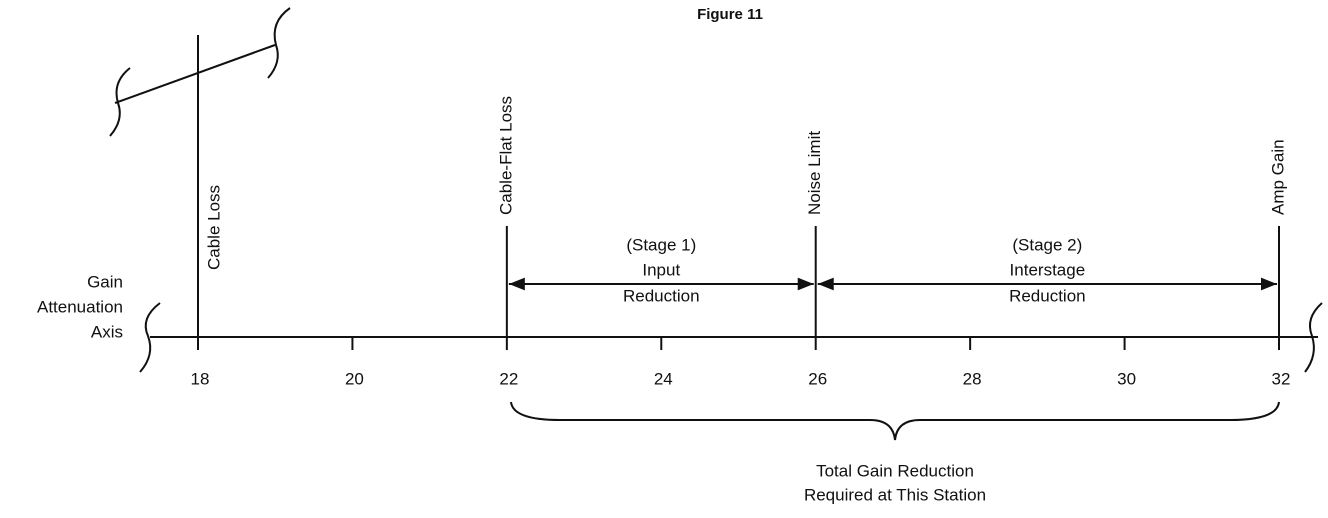  What do you see at coordinates (663, 378) in the screenshot?
I see `tick-label: 24` at bounding box center [663, 378].